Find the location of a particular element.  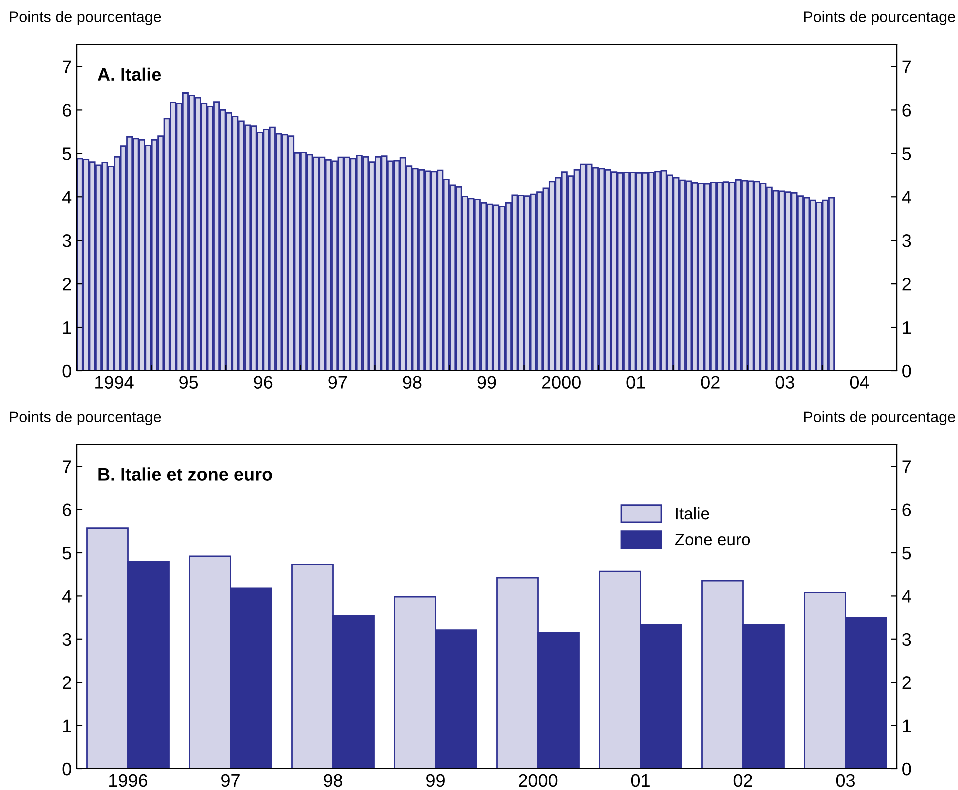

x-tick-label: 1994 is located at coordinates (115, 382).